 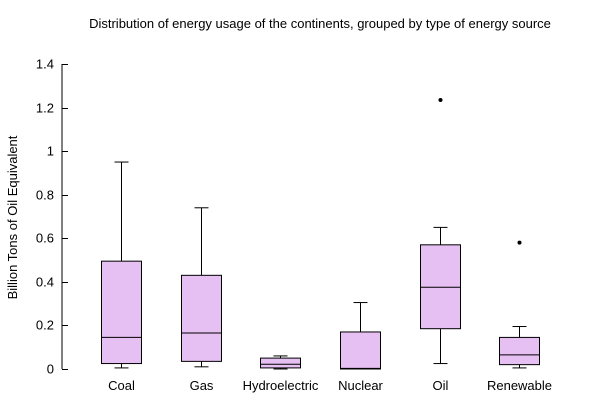 I want to click on y-tick-label: 1, so click(x=50, y=151).